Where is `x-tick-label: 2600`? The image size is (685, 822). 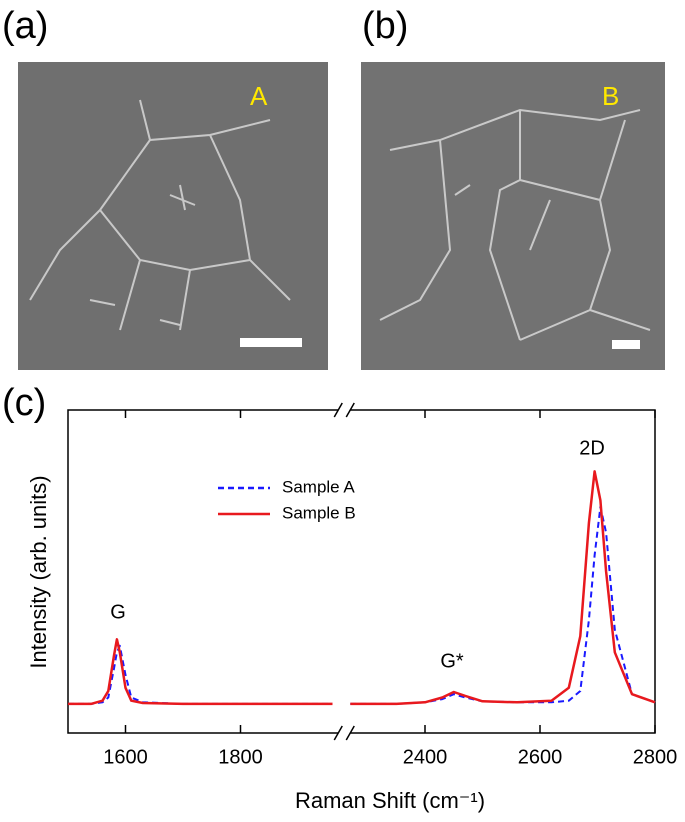 x-tick-label: 2600 is located at coordinates (540, 757).